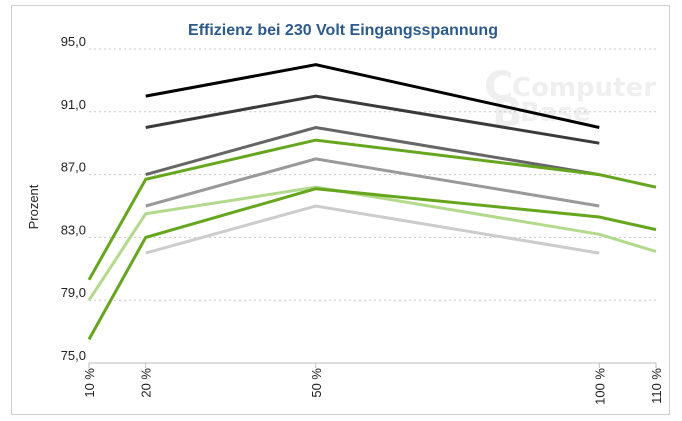 The width and height of the screenshot is (682, 421). I want to click on x-tick-label: 10 %, so click(89, 383).